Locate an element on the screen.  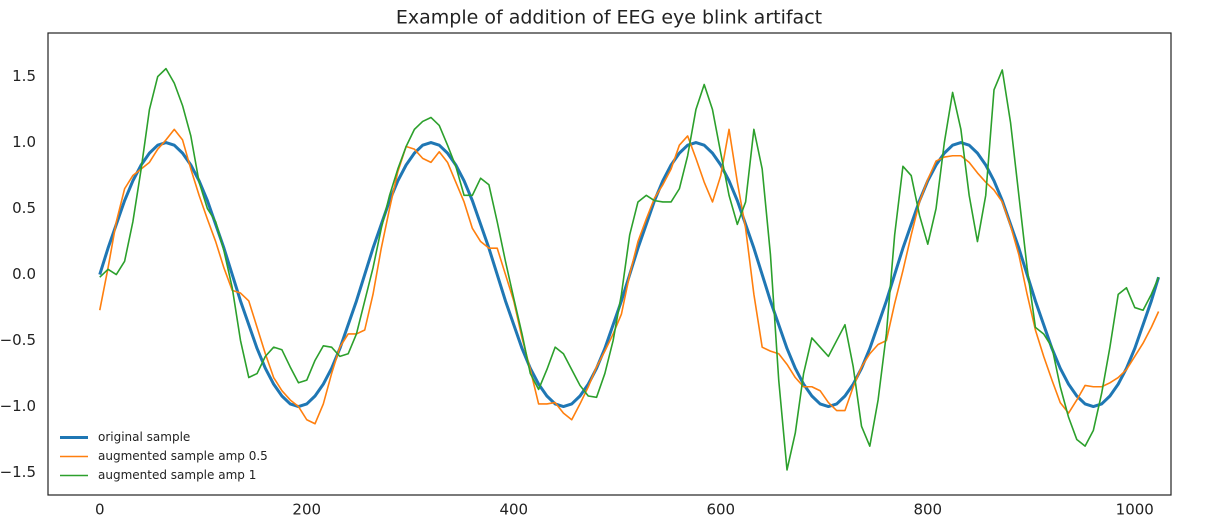
x-tick-label: 400 is located at coordinates (513, 510).